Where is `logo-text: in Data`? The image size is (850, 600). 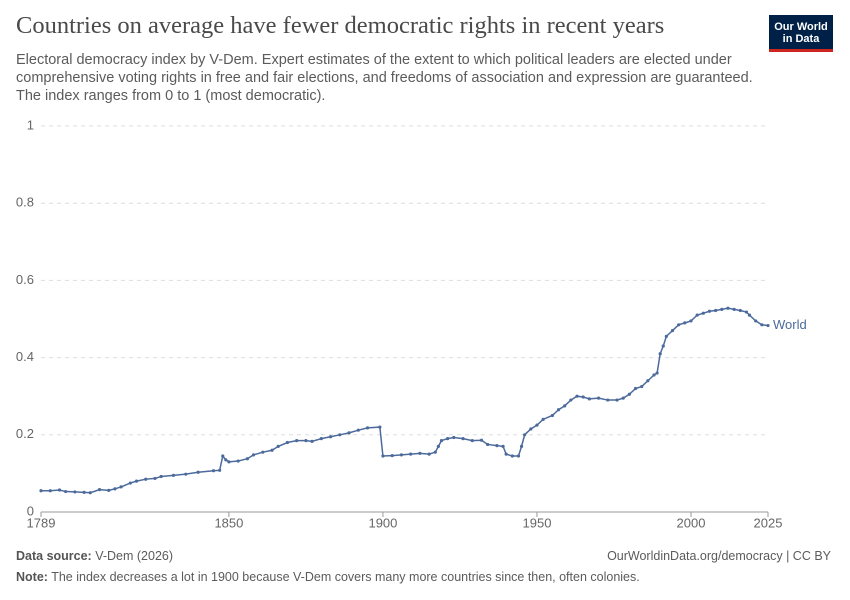
logo-text: in Data is located at coordinates (801, 39).